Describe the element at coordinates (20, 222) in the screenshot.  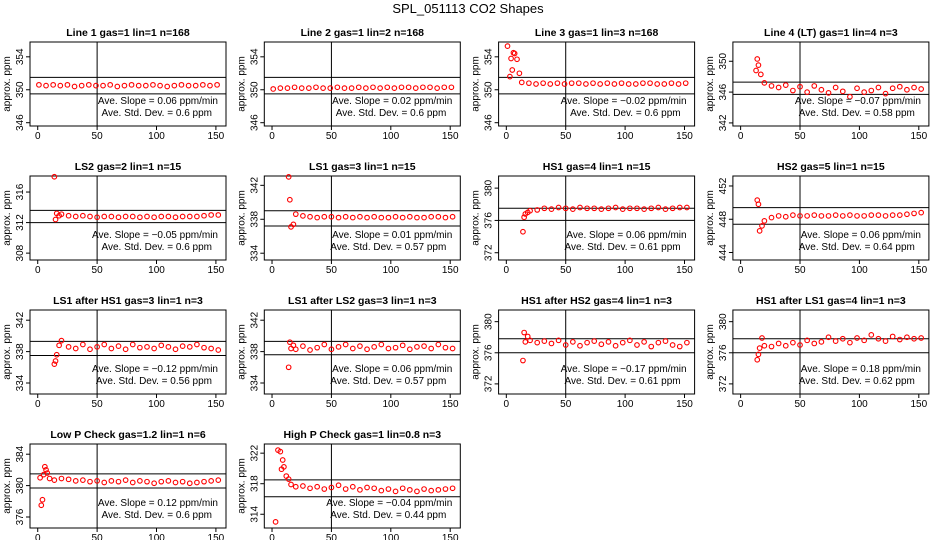
I see `y-tick-label: 312` at that location.